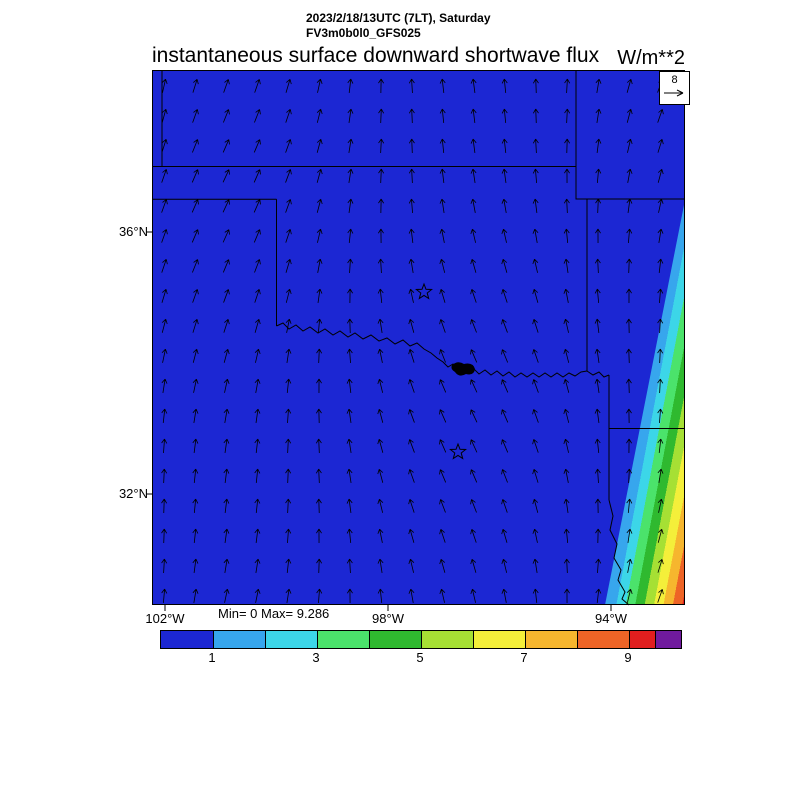  I want to click on red-river, so click(432, 350).